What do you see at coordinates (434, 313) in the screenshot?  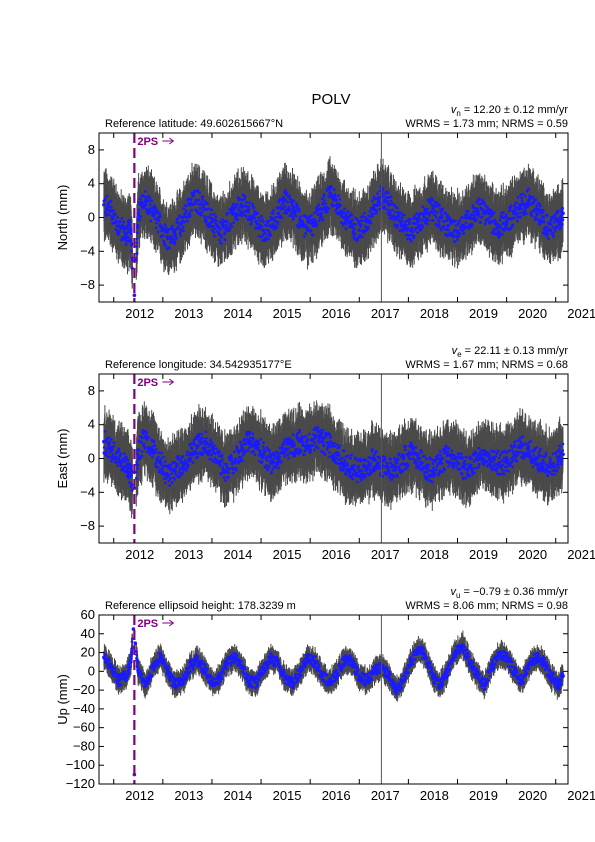 I see `north-x-tick-label: 2018` at bounding box center [434, 313].